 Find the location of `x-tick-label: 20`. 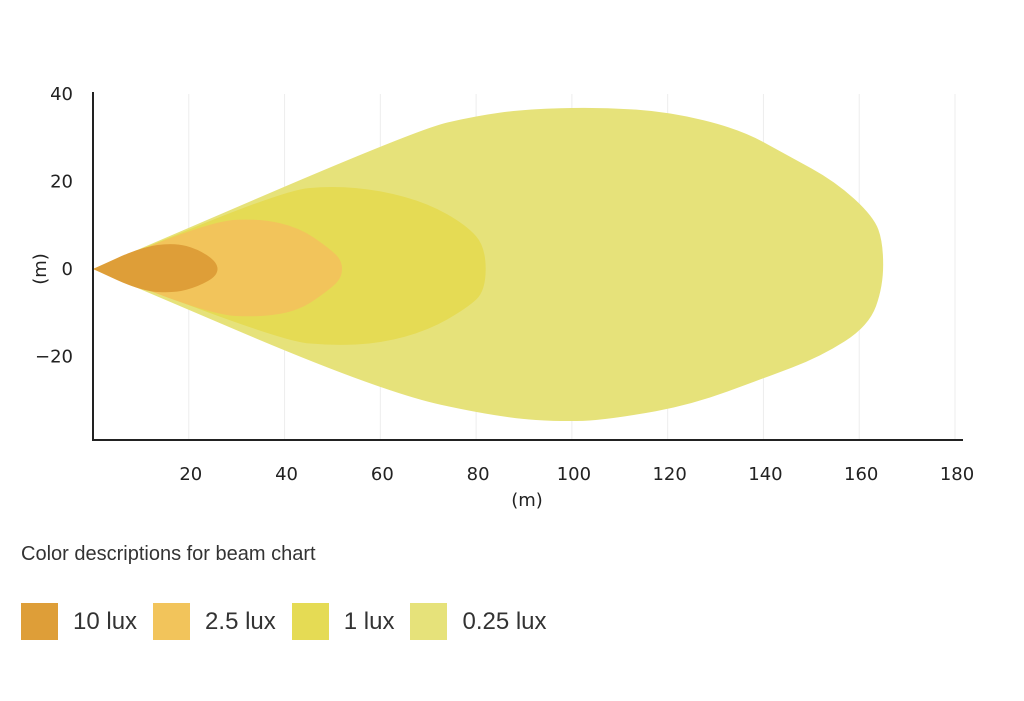

x-tick-label: 20 is located at coordinates (190, 474).